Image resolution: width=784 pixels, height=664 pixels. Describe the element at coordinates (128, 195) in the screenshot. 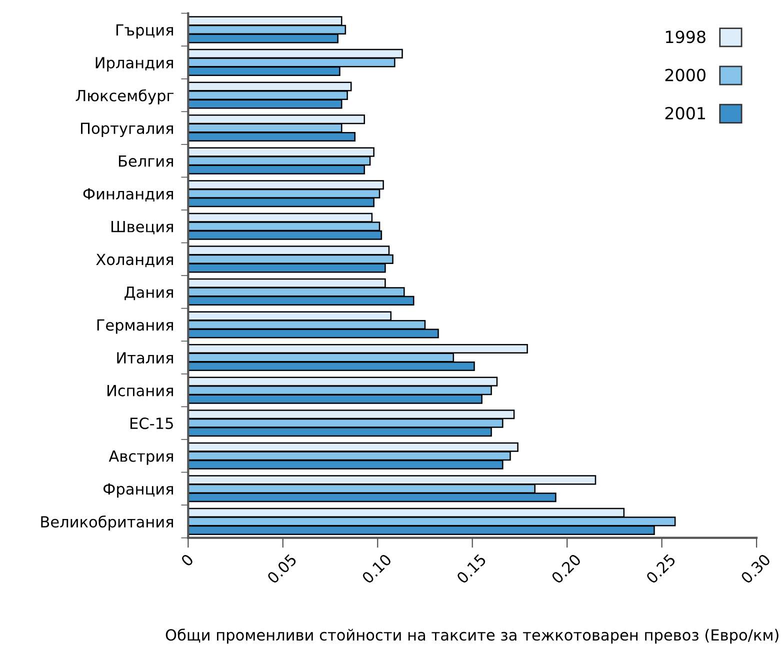

I see `y-tick-label: Финландия` at that location.